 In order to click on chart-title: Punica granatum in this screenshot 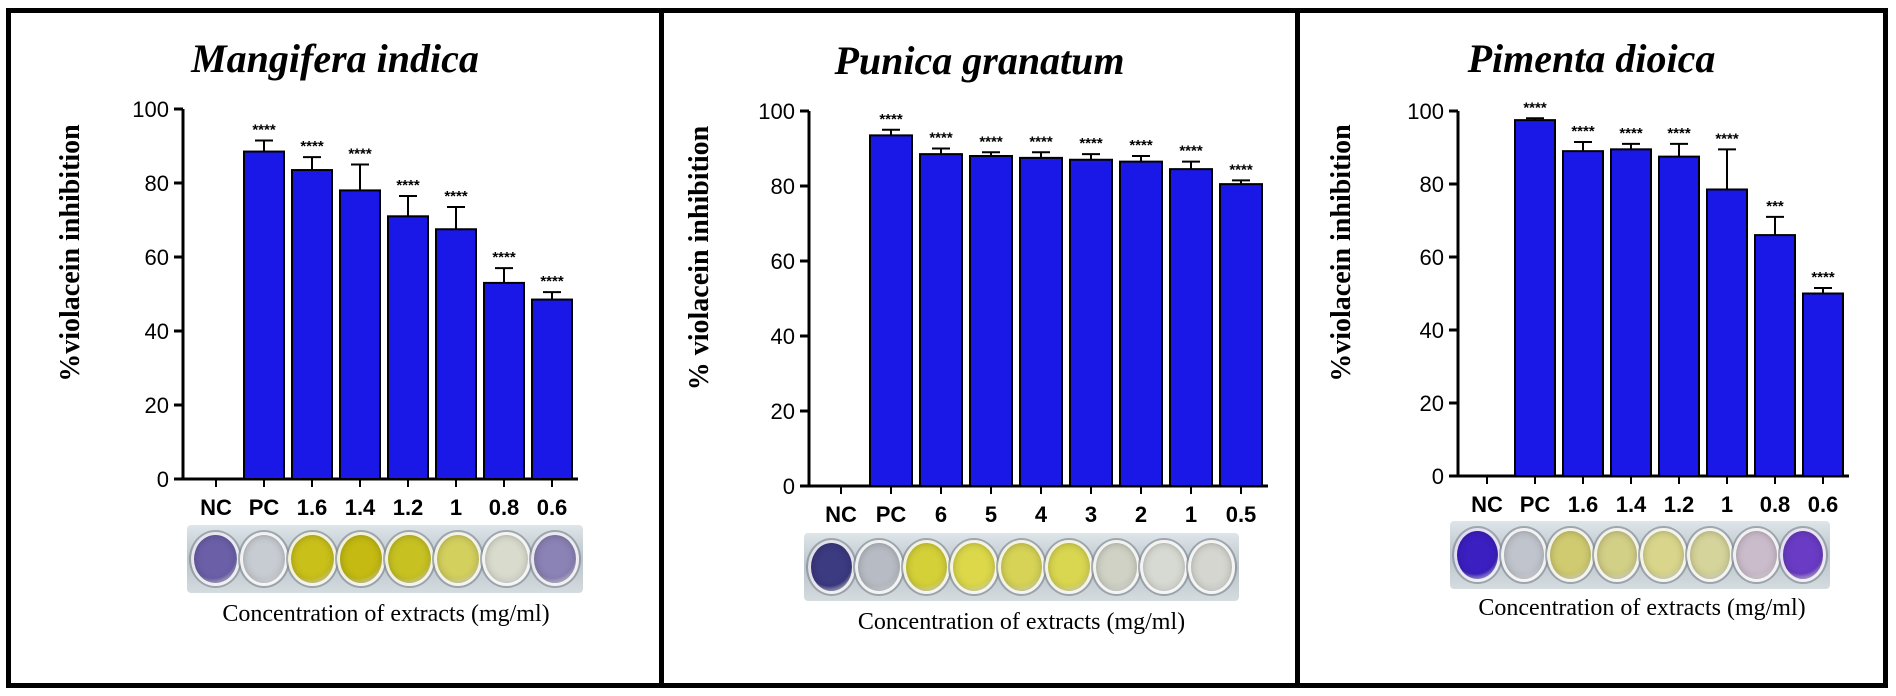, I will do `click(979, 60)`.